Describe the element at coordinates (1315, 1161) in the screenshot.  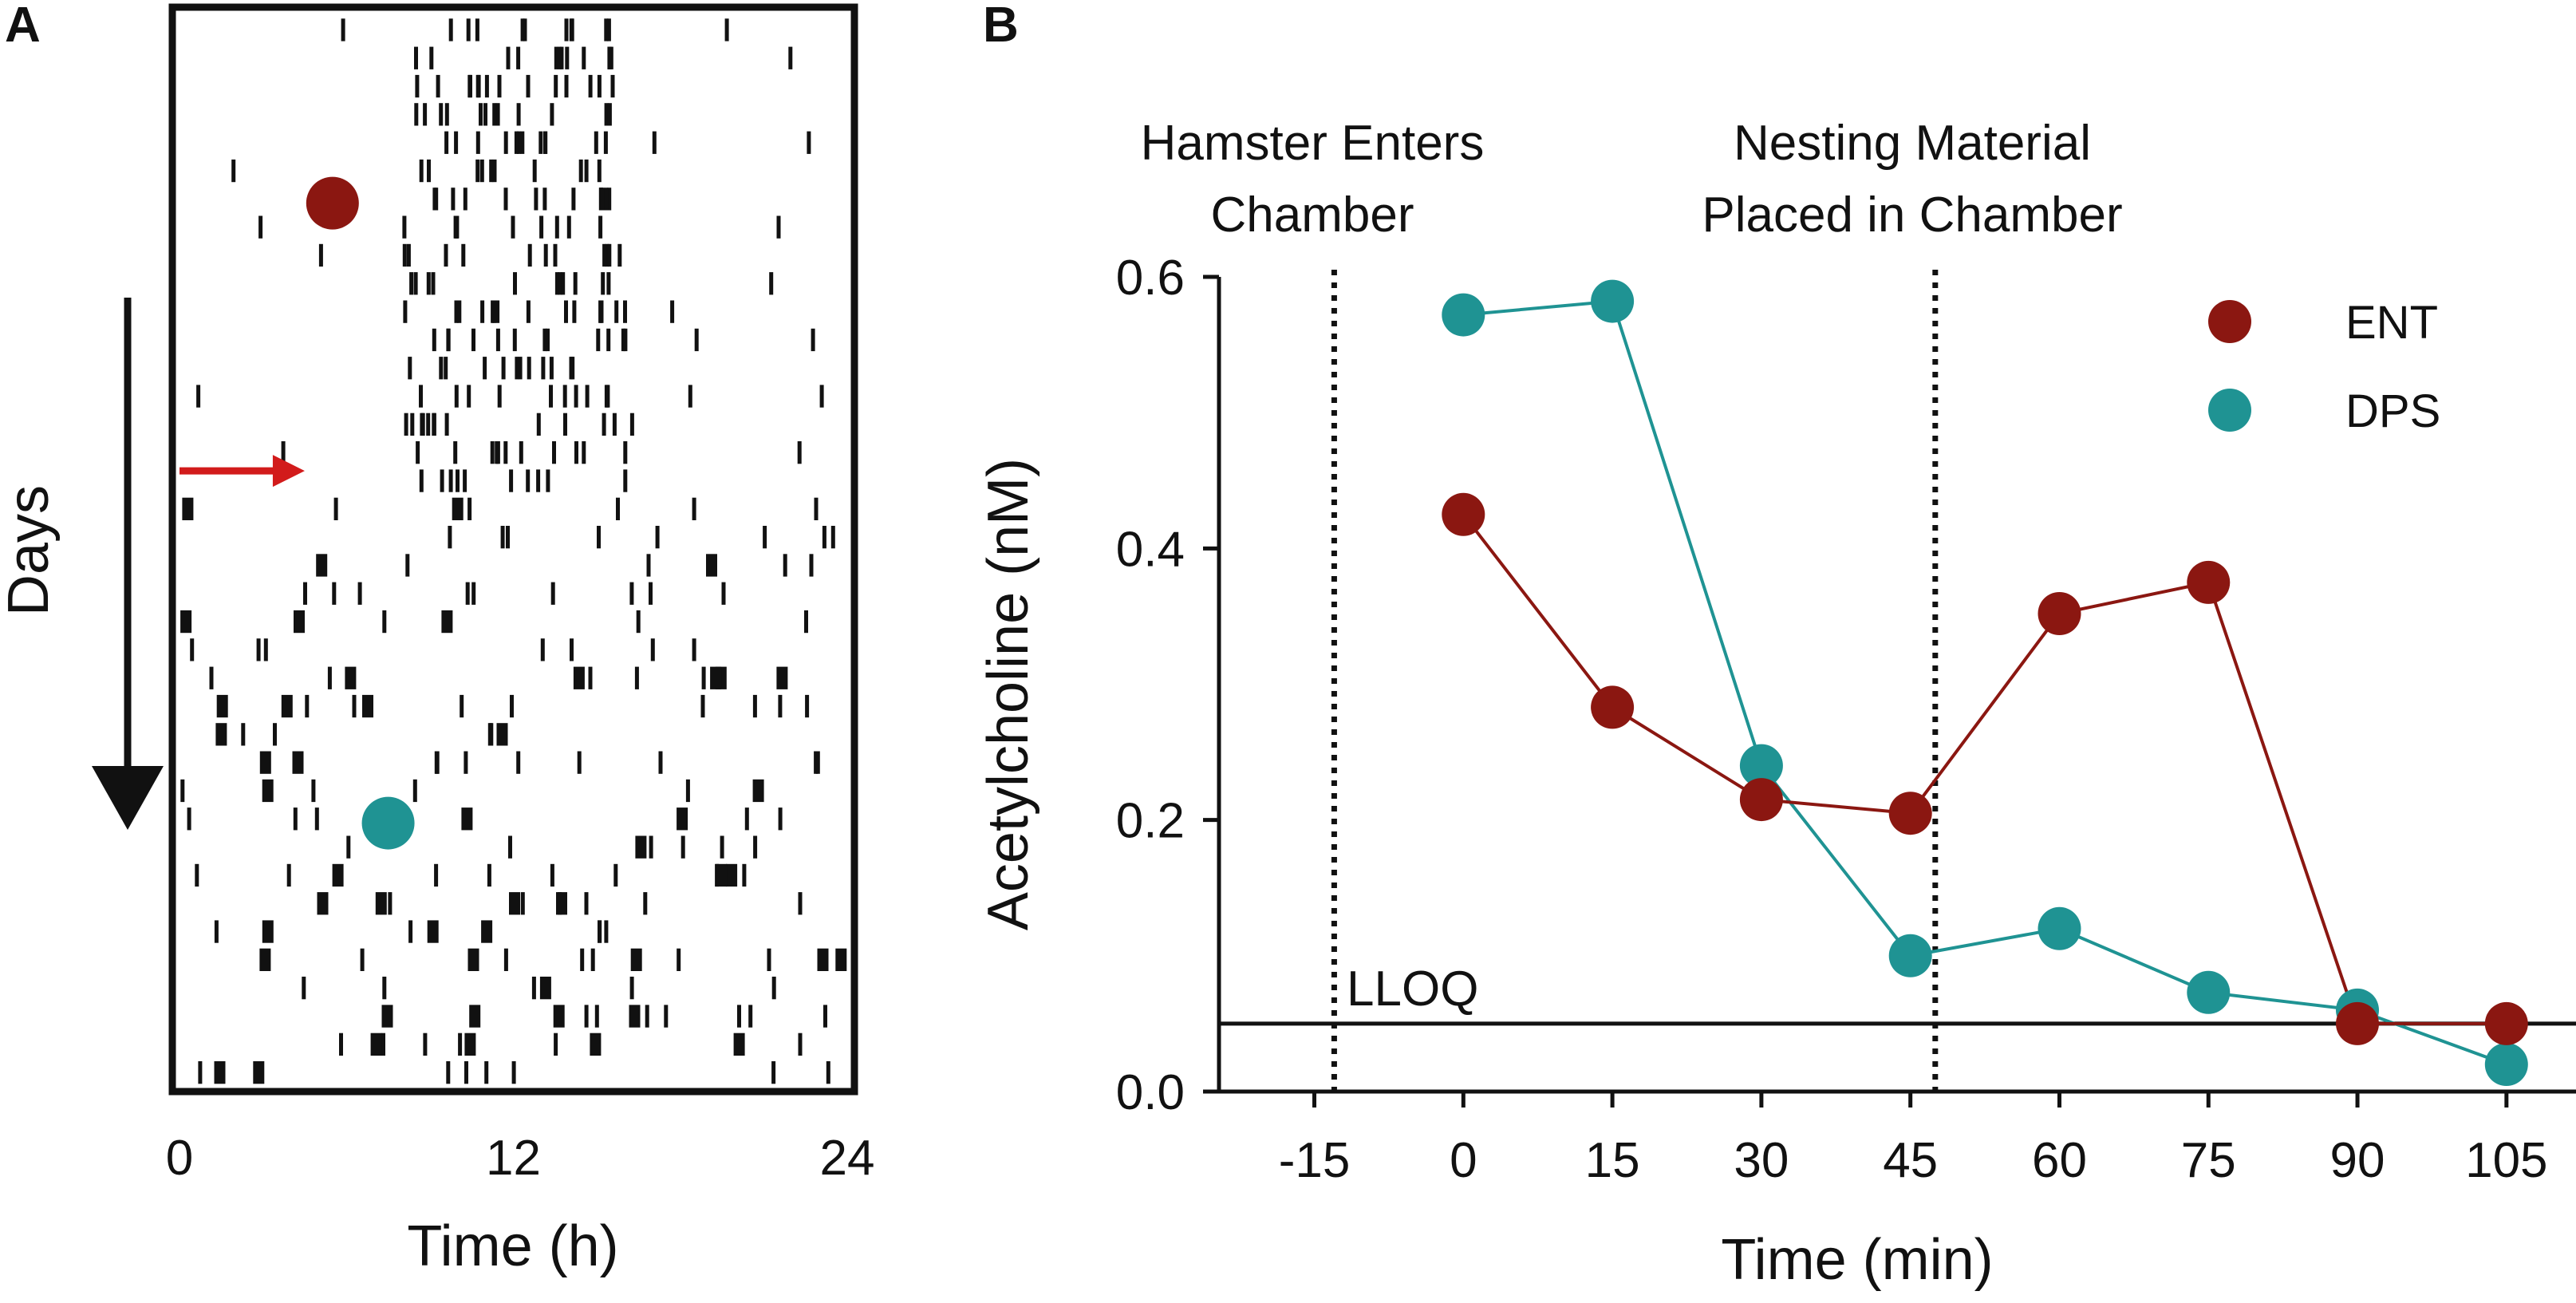
I see `x-tick-label: -15` at that location.